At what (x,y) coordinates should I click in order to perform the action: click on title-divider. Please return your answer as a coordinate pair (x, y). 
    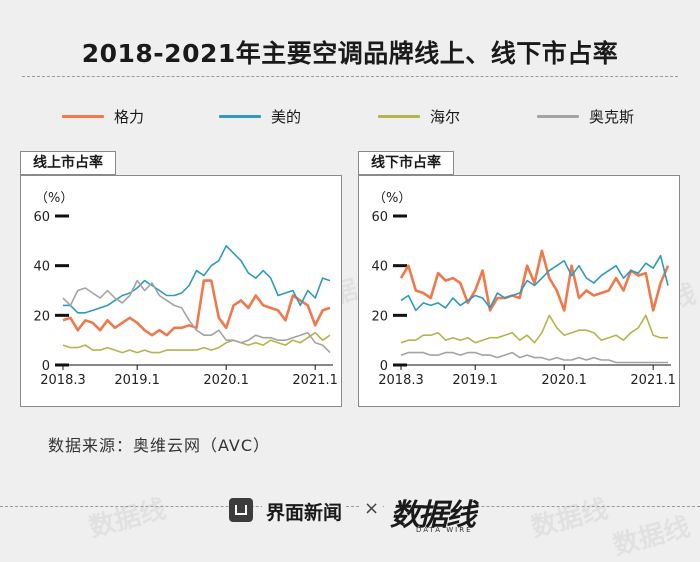
    Looking at the image, I should click on (350, 76).